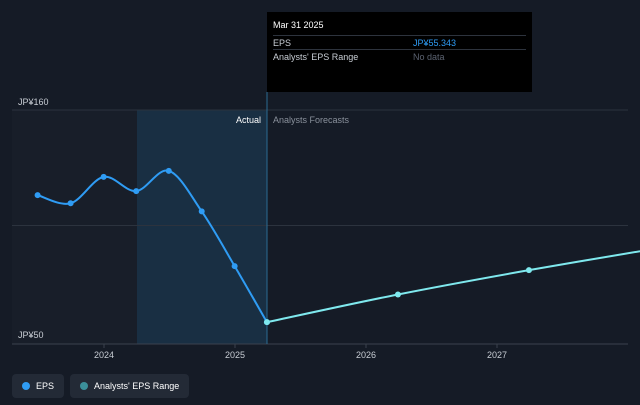  Describe the element at coordinates (453, 287) in the screenshot. I see `eps-forecast-line` at that location.